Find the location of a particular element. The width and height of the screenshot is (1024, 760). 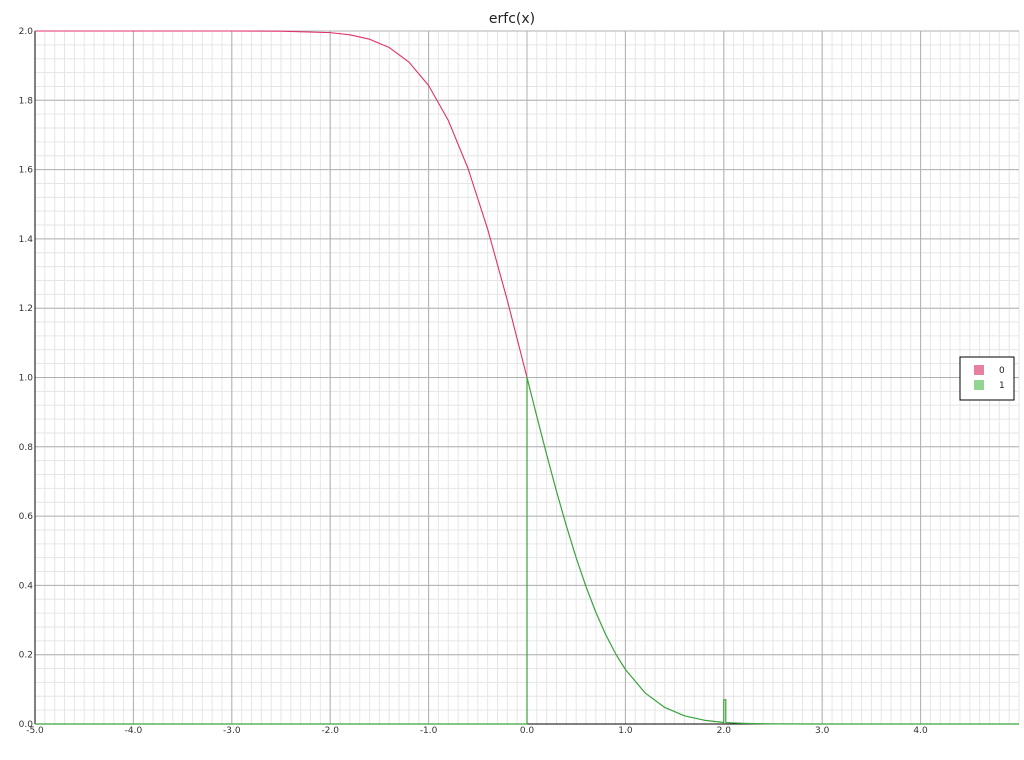

x-tick-label: -1.0 is located at coordinates (429, 731).